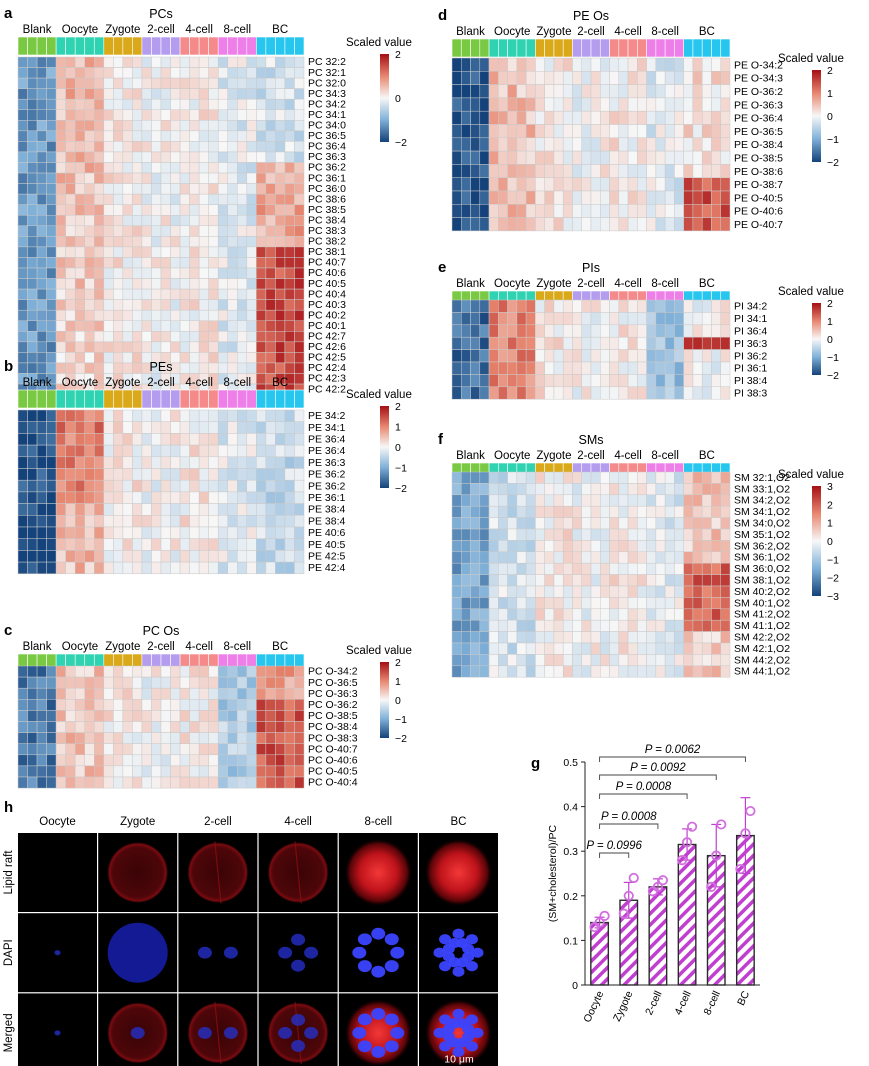 The width and height of the screenshot is (869, 1066). I want to click on row-label: PE 36:2, so click(327, 486).